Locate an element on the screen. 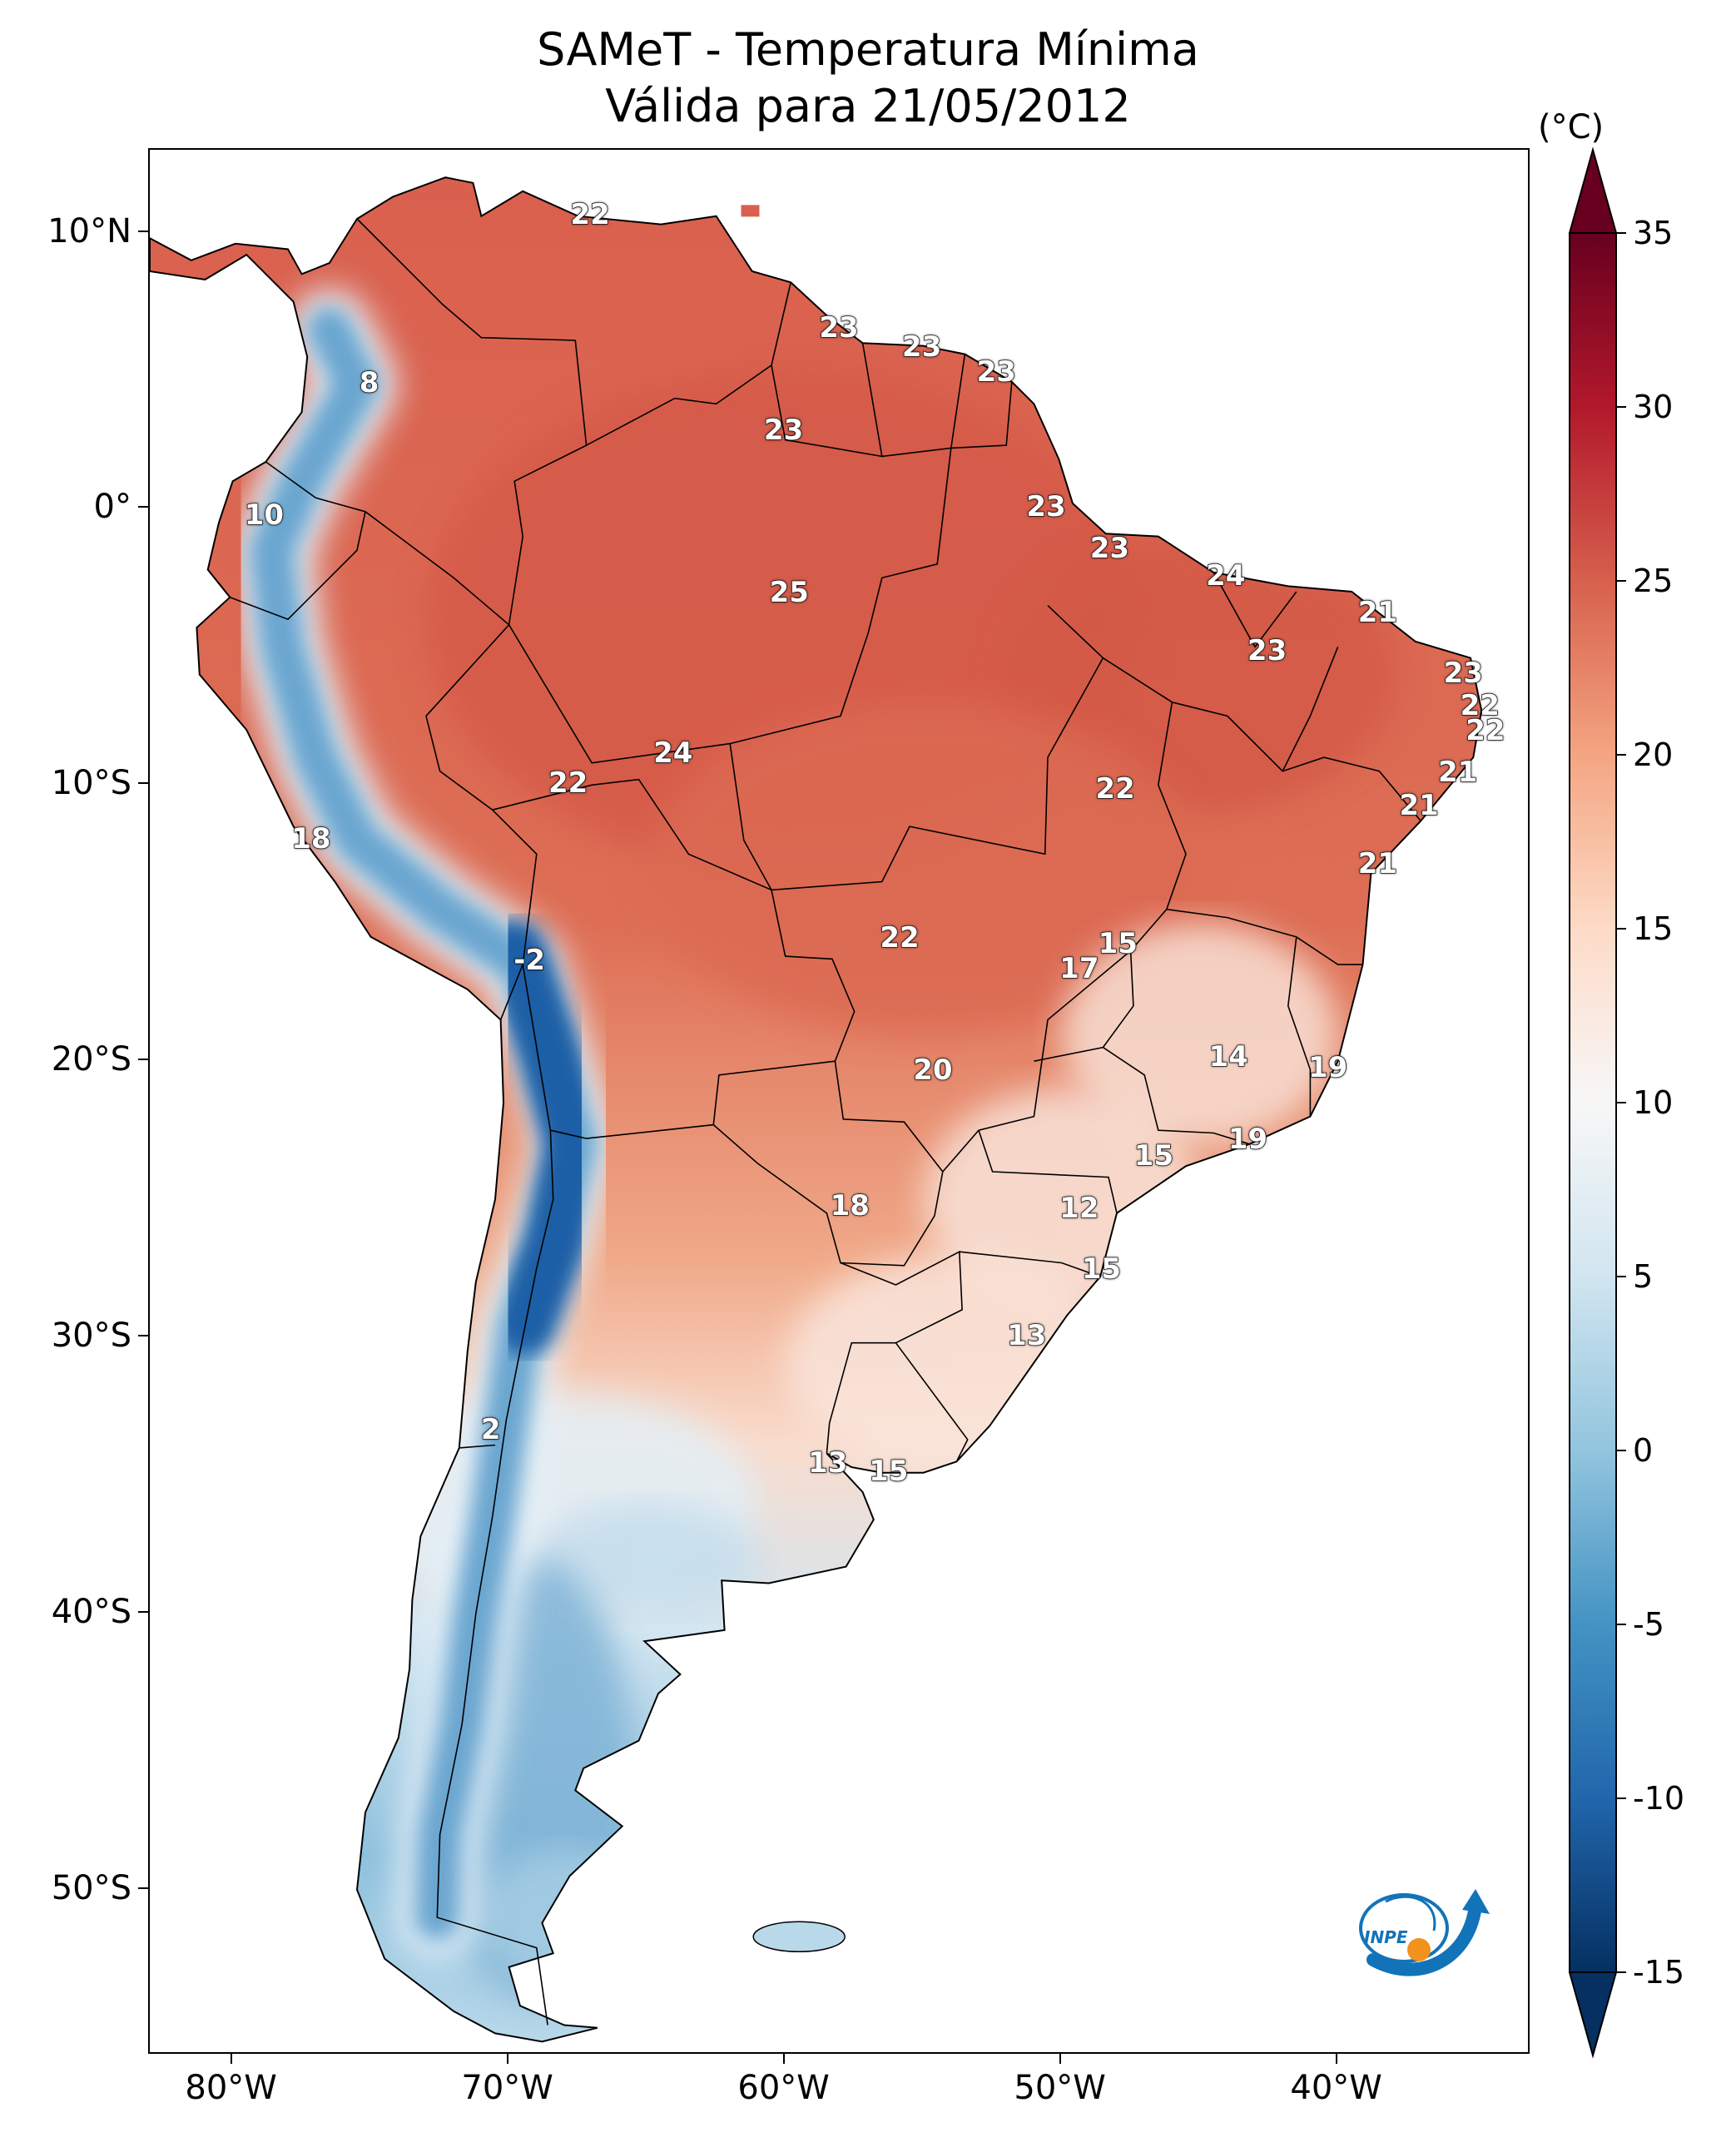  temperature-point-label: 2 is located at coordinates (490, 1429).